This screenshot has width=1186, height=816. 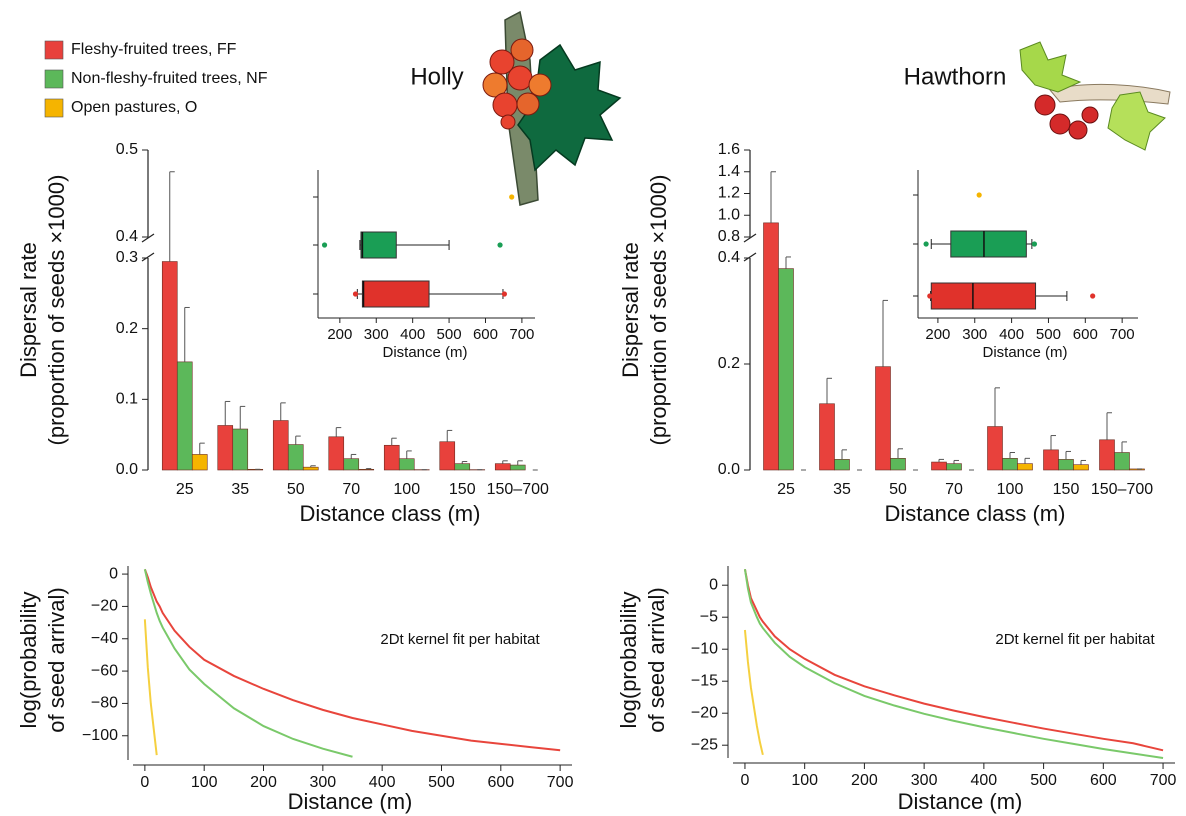 What do you see at coordinates (1122, 489) in the screenshot?
I see `x-tick-label: 150–700` at bounding box center [1122, 489].